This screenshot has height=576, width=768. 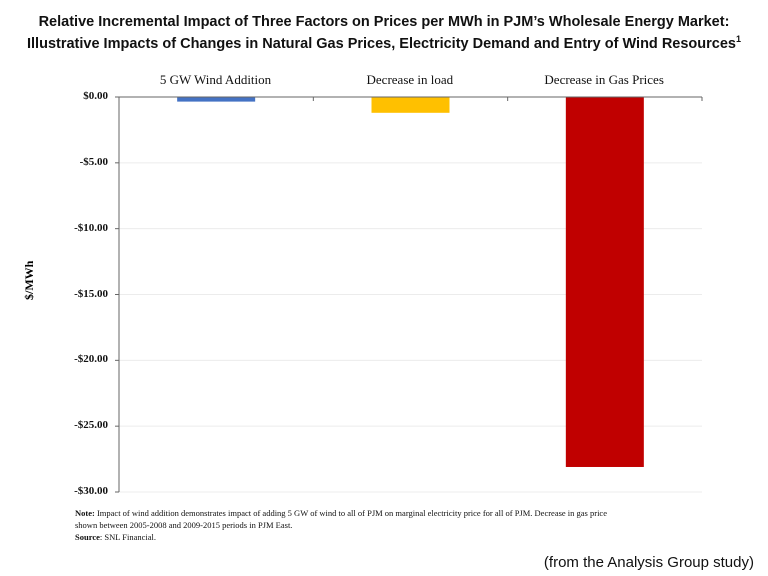 What do you see at coordinates (648, 562) in the screenshot?
I see `credit-text: (from the Analysis Group study)` at bounding box center [648, 562].